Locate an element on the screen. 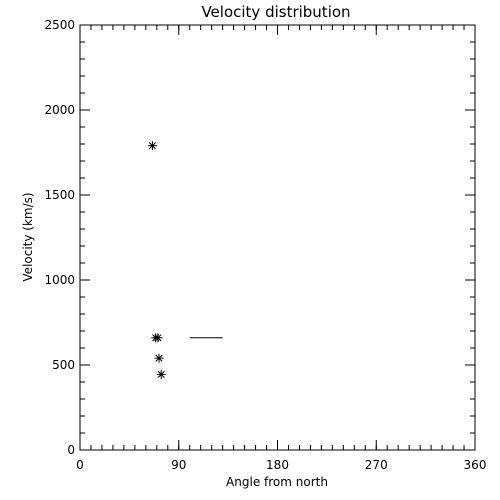  x-axis-label: Angle from north is located at coordinates (277, 482).